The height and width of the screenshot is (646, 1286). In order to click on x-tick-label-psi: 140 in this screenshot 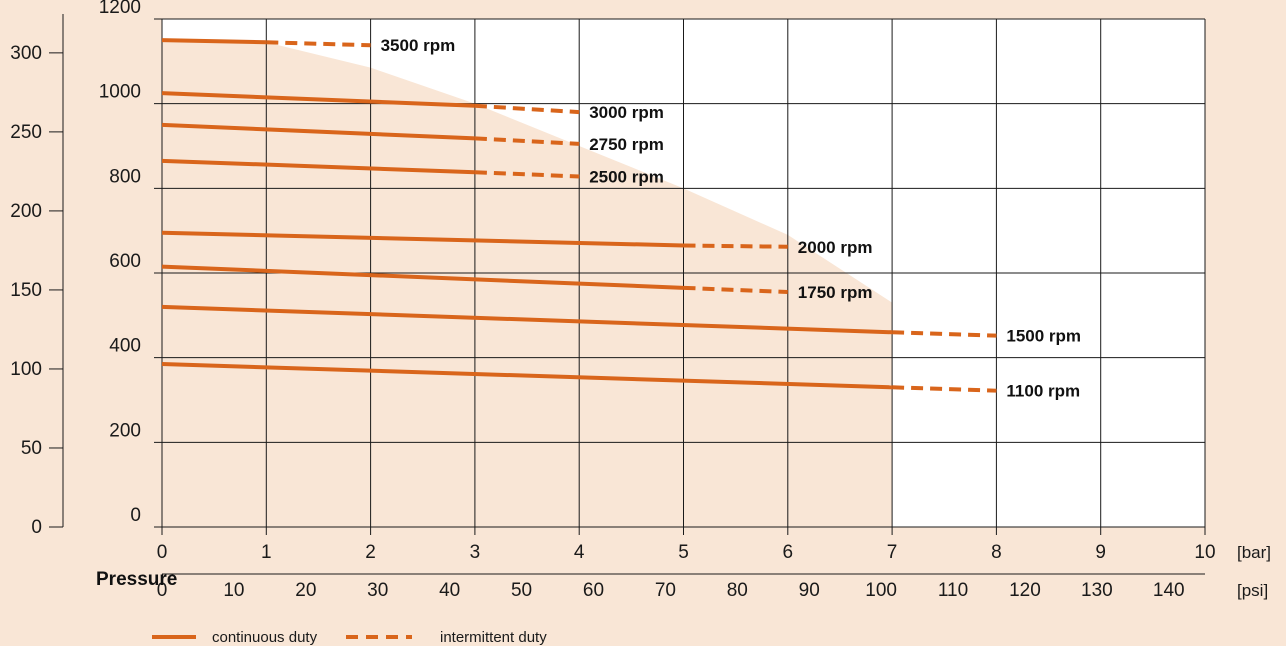, I will do `click(1169, 590)`.